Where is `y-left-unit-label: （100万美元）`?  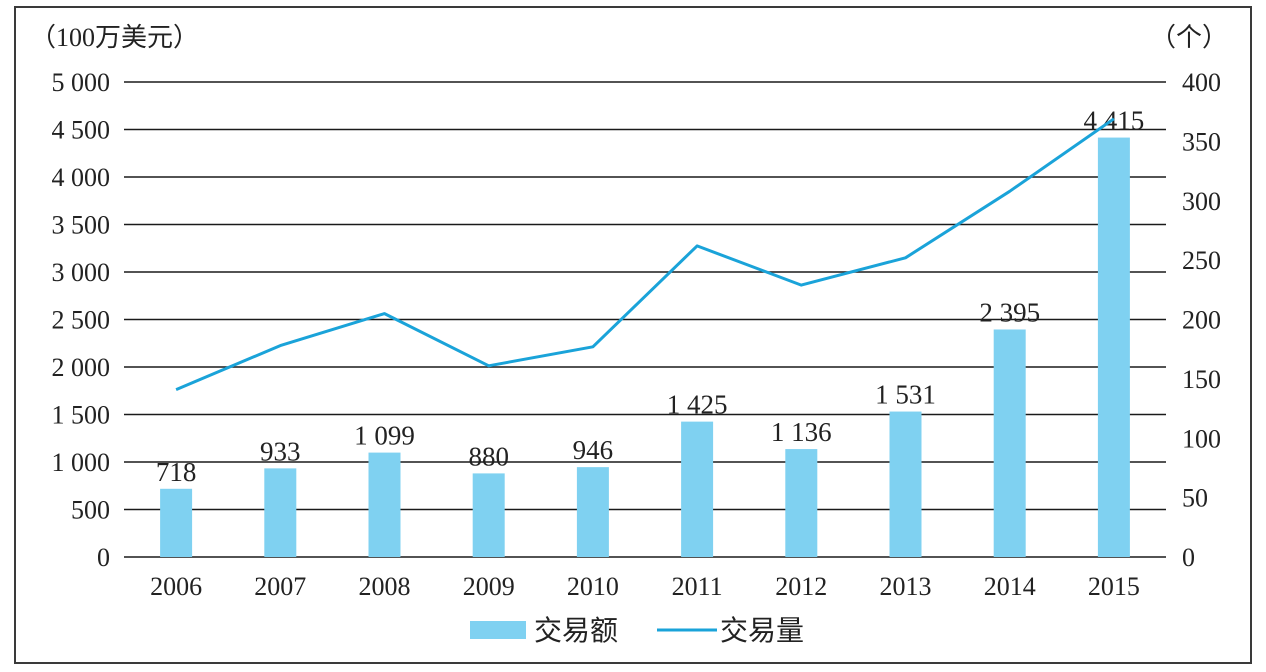
y-left-unit-label: （100万美元） is located at coordinates (114, 37).